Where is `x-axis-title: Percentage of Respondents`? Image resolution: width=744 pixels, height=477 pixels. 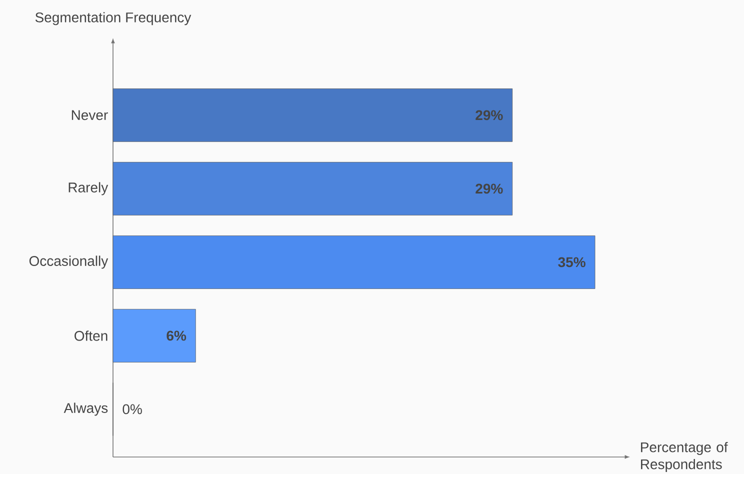
x-axis-title: Percentage of Respondents is located at coordinates (684, 457).